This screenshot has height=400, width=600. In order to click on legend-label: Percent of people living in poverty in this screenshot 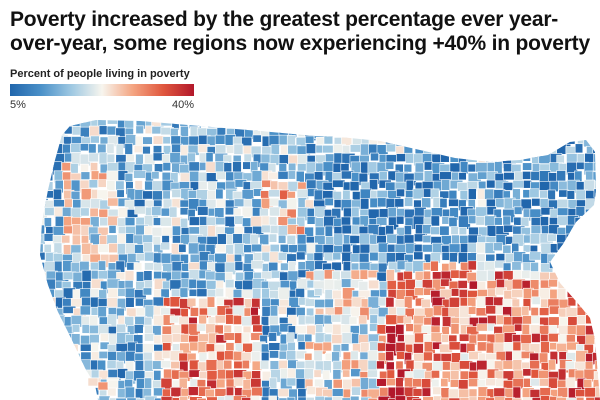, I will do `click(100, 74)`.